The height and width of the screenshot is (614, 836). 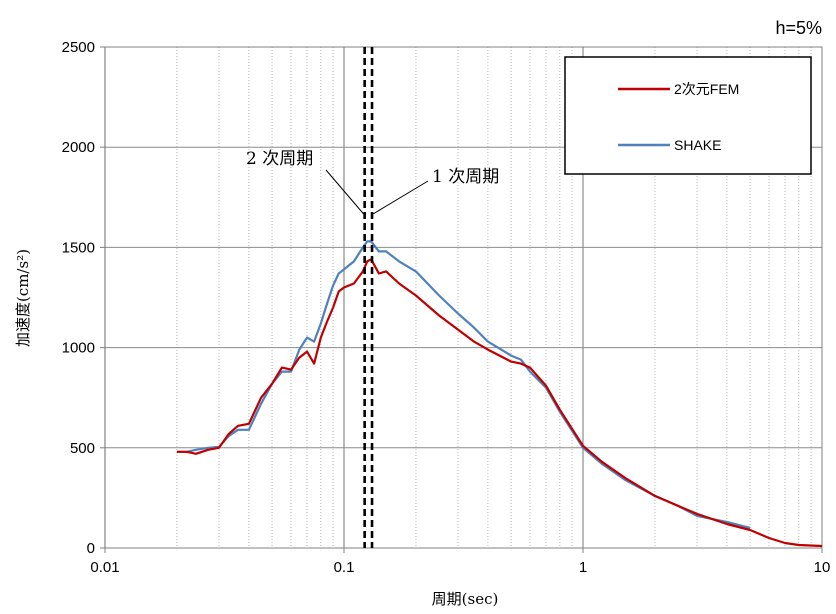 I want to click on first-period-leader, so click(x=400, y=197).